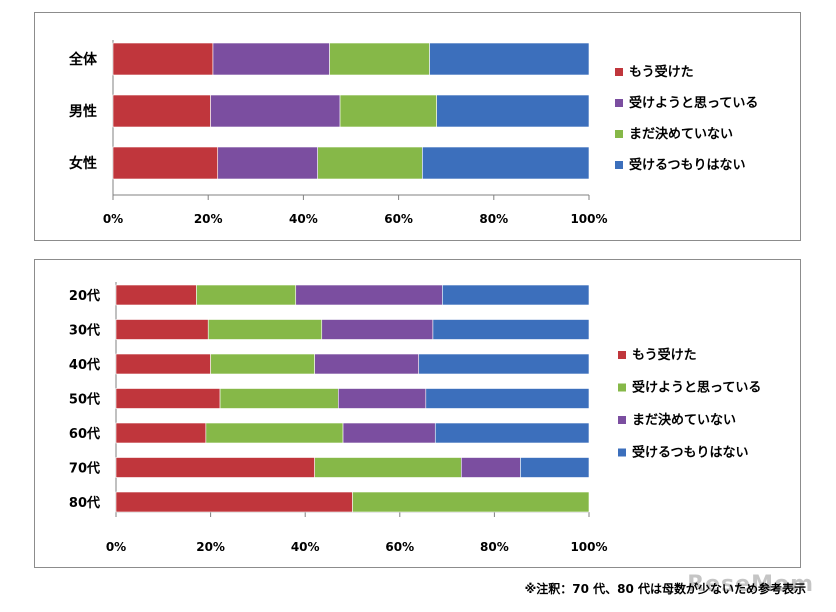  I want to click on category-label: 80代, so click(84, 503).